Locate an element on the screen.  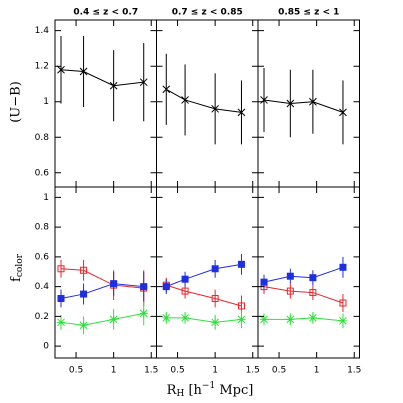
y-label-sub: color is located at coordinates (20, 265).